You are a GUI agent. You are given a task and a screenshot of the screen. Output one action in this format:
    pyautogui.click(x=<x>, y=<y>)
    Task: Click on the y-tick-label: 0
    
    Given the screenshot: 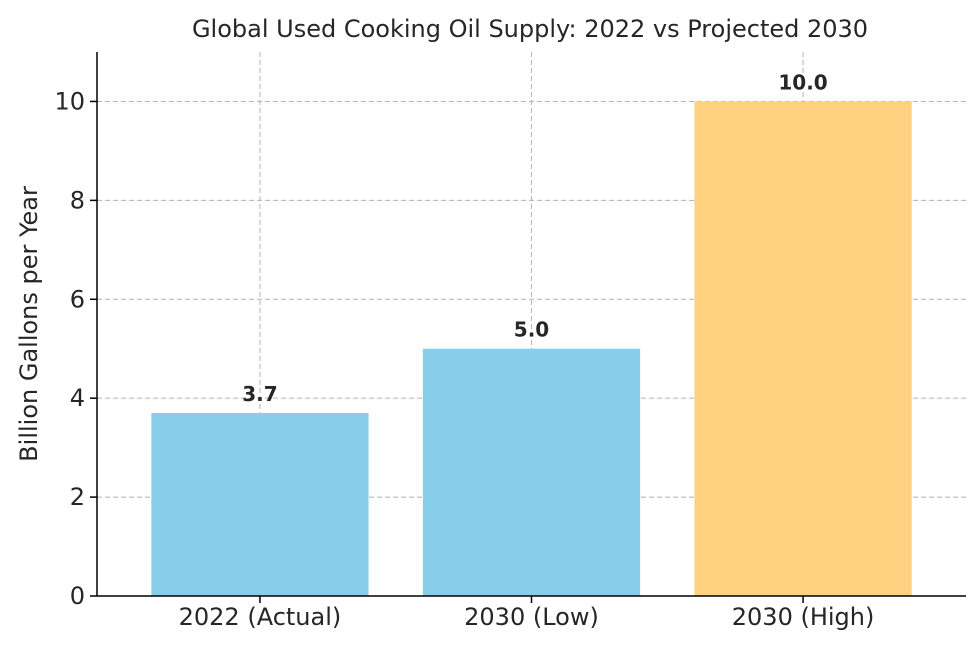 What is the action you would take?
    pyautogui.click(x=77, y=596)
    